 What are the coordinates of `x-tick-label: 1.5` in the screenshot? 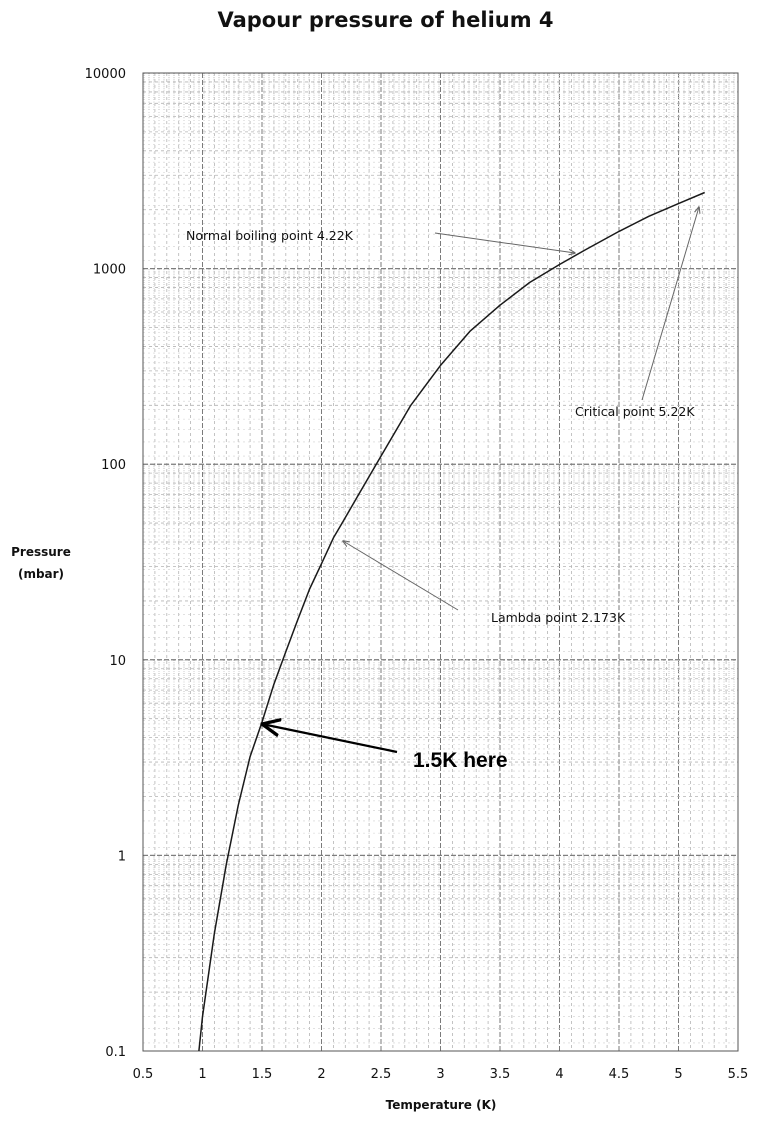 It's located at (262, 1074).